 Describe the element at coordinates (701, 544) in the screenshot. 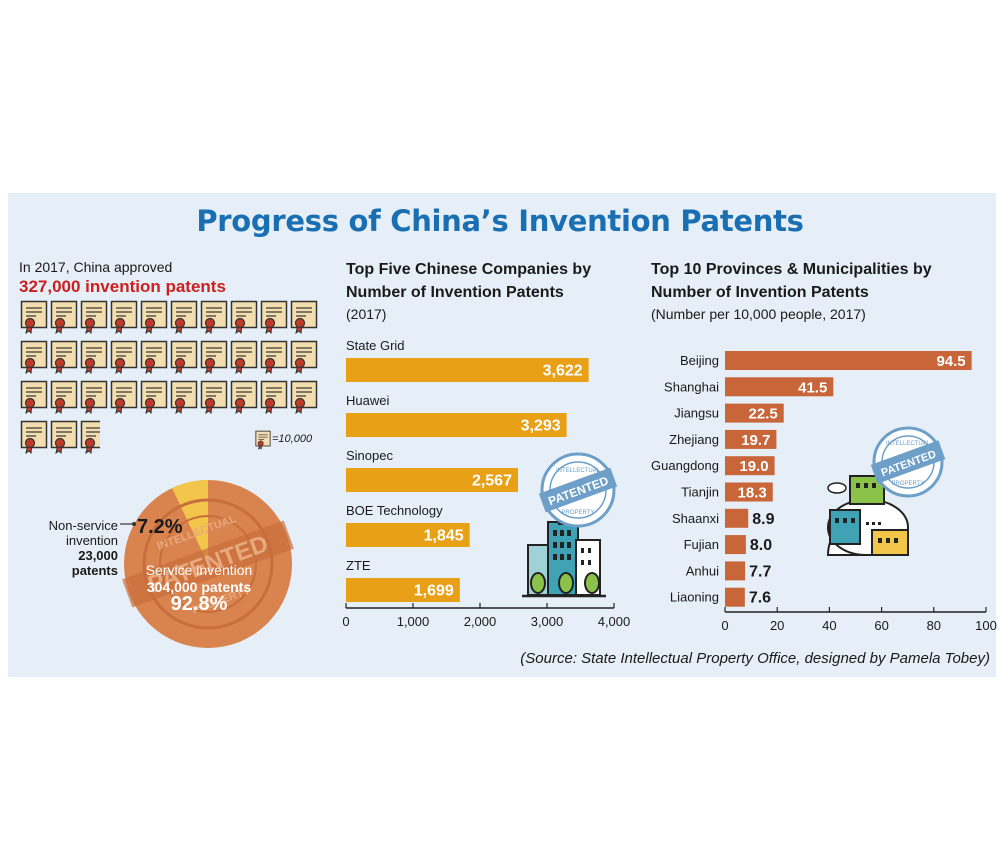

I see `category-label: Fujian` at that location.